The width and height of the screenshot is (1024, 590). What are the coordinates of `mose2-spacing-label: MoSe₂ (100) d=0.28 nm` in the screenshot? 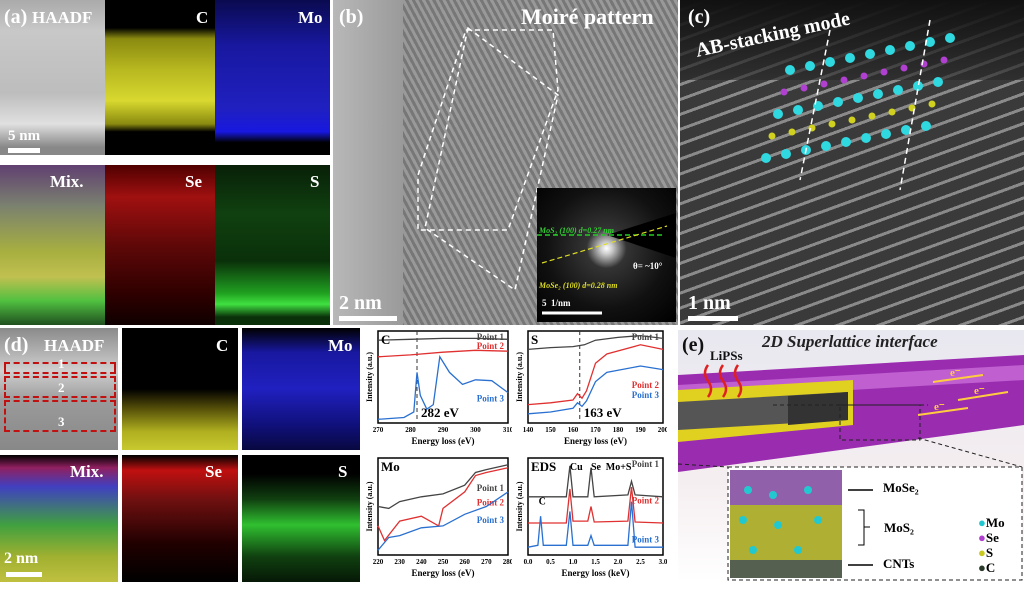 It's located at (578, 285).